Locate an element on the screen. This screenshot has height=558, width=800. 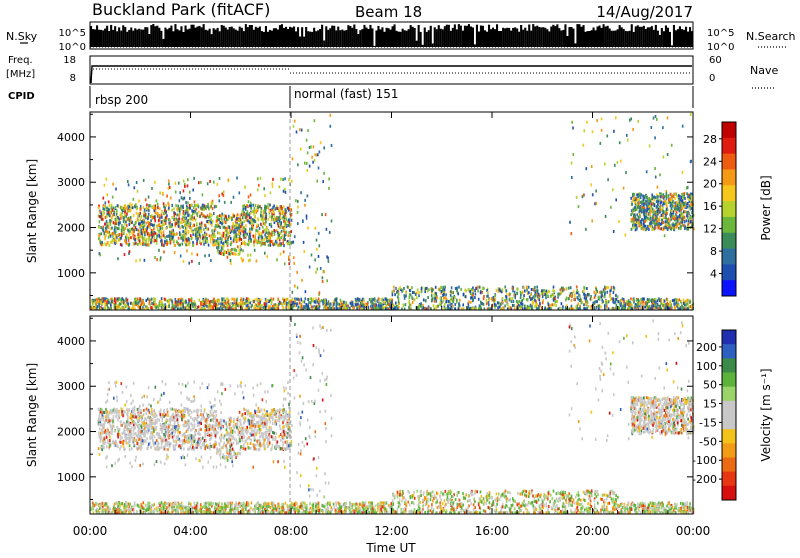
freq-strip is located at coordinates (391, 70).